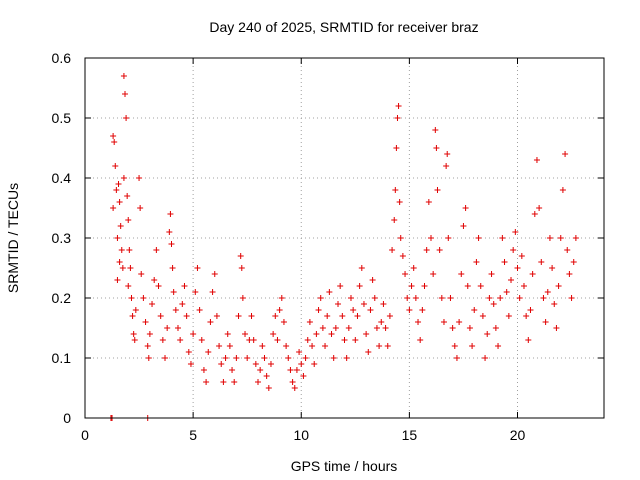 The width and height of the screenshot is (640, 480). I want to click on x-tick-label: 0, so click(85, 435).